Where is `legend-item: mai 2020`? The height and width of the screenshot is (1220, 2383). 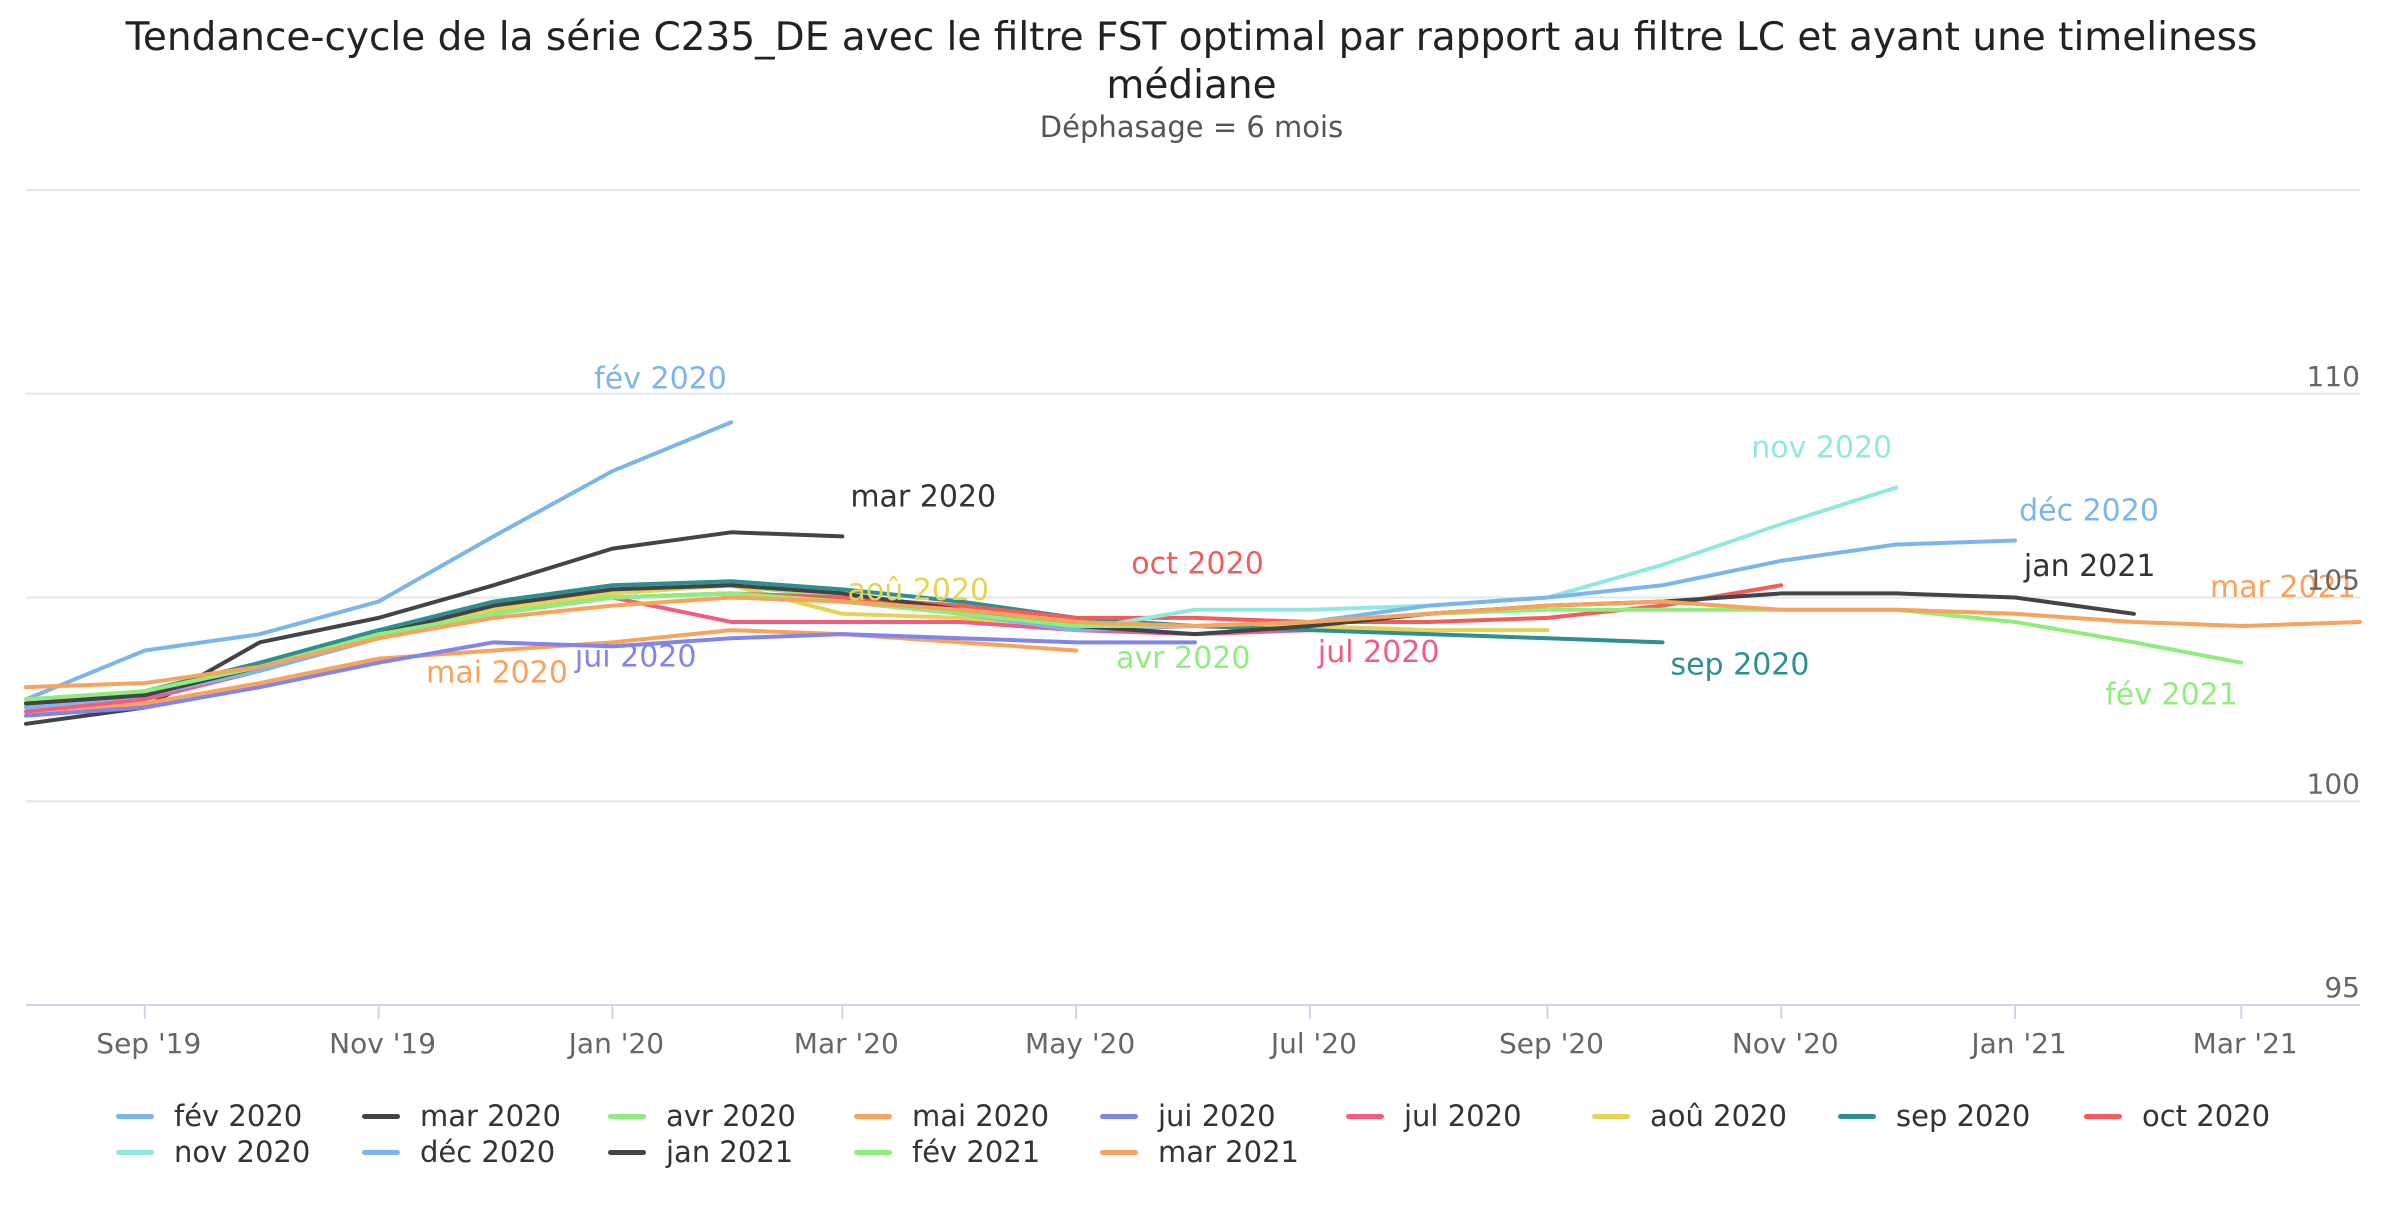 legend-item: mai 2020 is located at coordinates (961, 1116).